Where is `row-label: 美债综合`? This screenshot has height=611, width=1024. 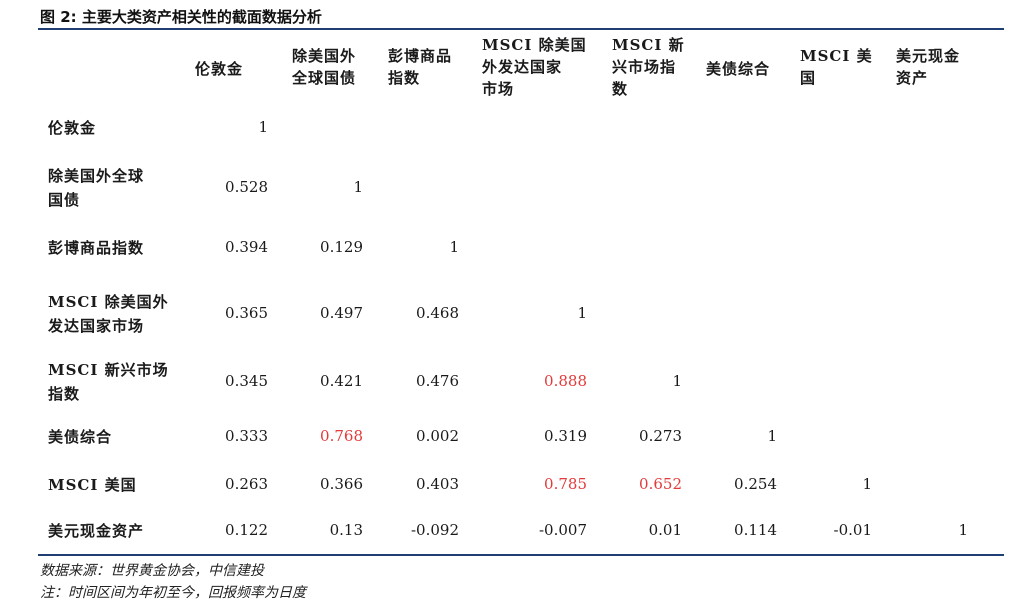
row-label: 美债综合 is located at coordinates (80, 437).